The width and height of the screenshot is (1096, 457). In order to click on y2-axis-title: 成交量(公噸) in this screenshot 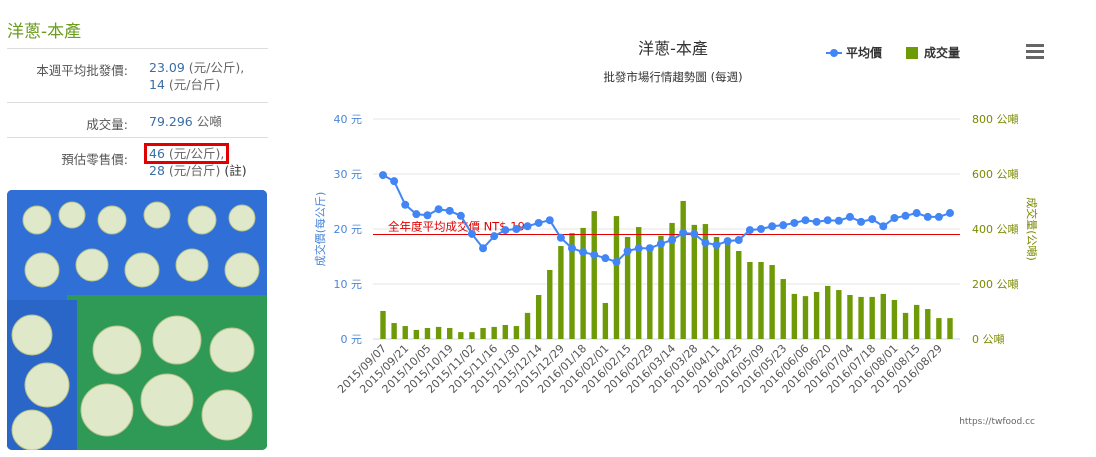, I will do `click(1032, 229)`.